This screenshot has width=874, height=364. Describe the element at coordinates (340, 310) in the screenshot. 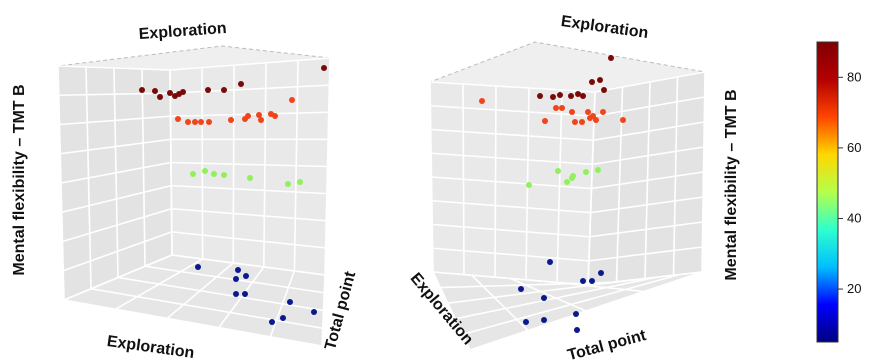

I see `left-y-axis-label: Total point` at that location.